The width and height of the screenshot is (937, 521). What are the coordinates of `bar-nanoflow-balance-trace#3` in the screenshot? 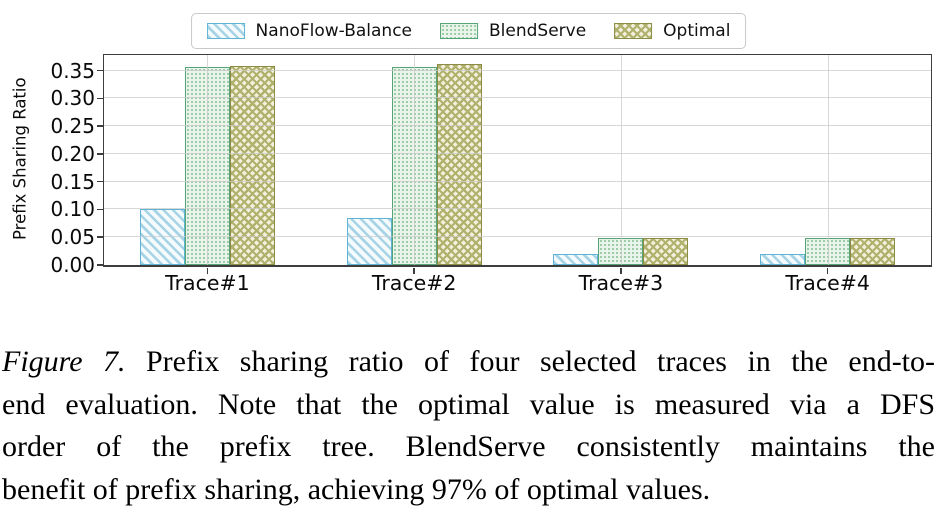 It's located at (576, 259).